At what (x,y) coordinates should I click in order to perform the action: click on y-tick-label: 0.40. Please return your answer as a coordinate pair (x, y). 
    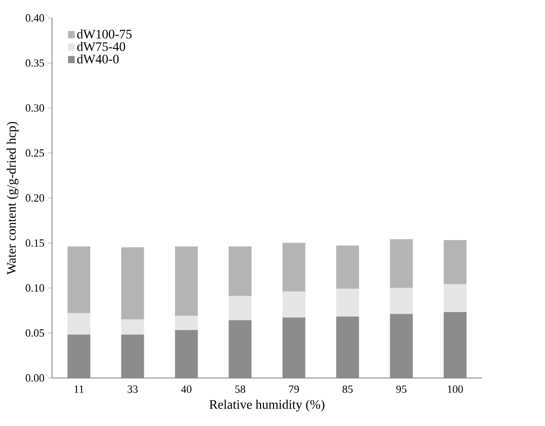
    Looking at the image, I should click on (35, 18).